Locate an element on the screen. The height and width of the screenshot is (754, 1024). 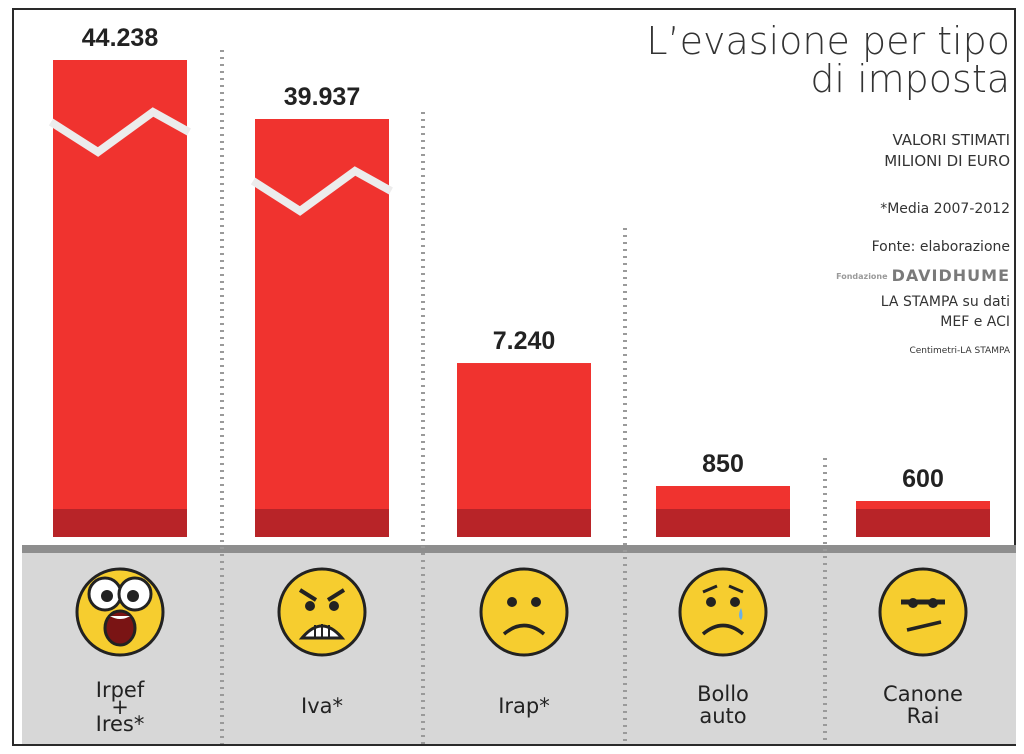
sad-face-icon is located at coordinates (524, 612).